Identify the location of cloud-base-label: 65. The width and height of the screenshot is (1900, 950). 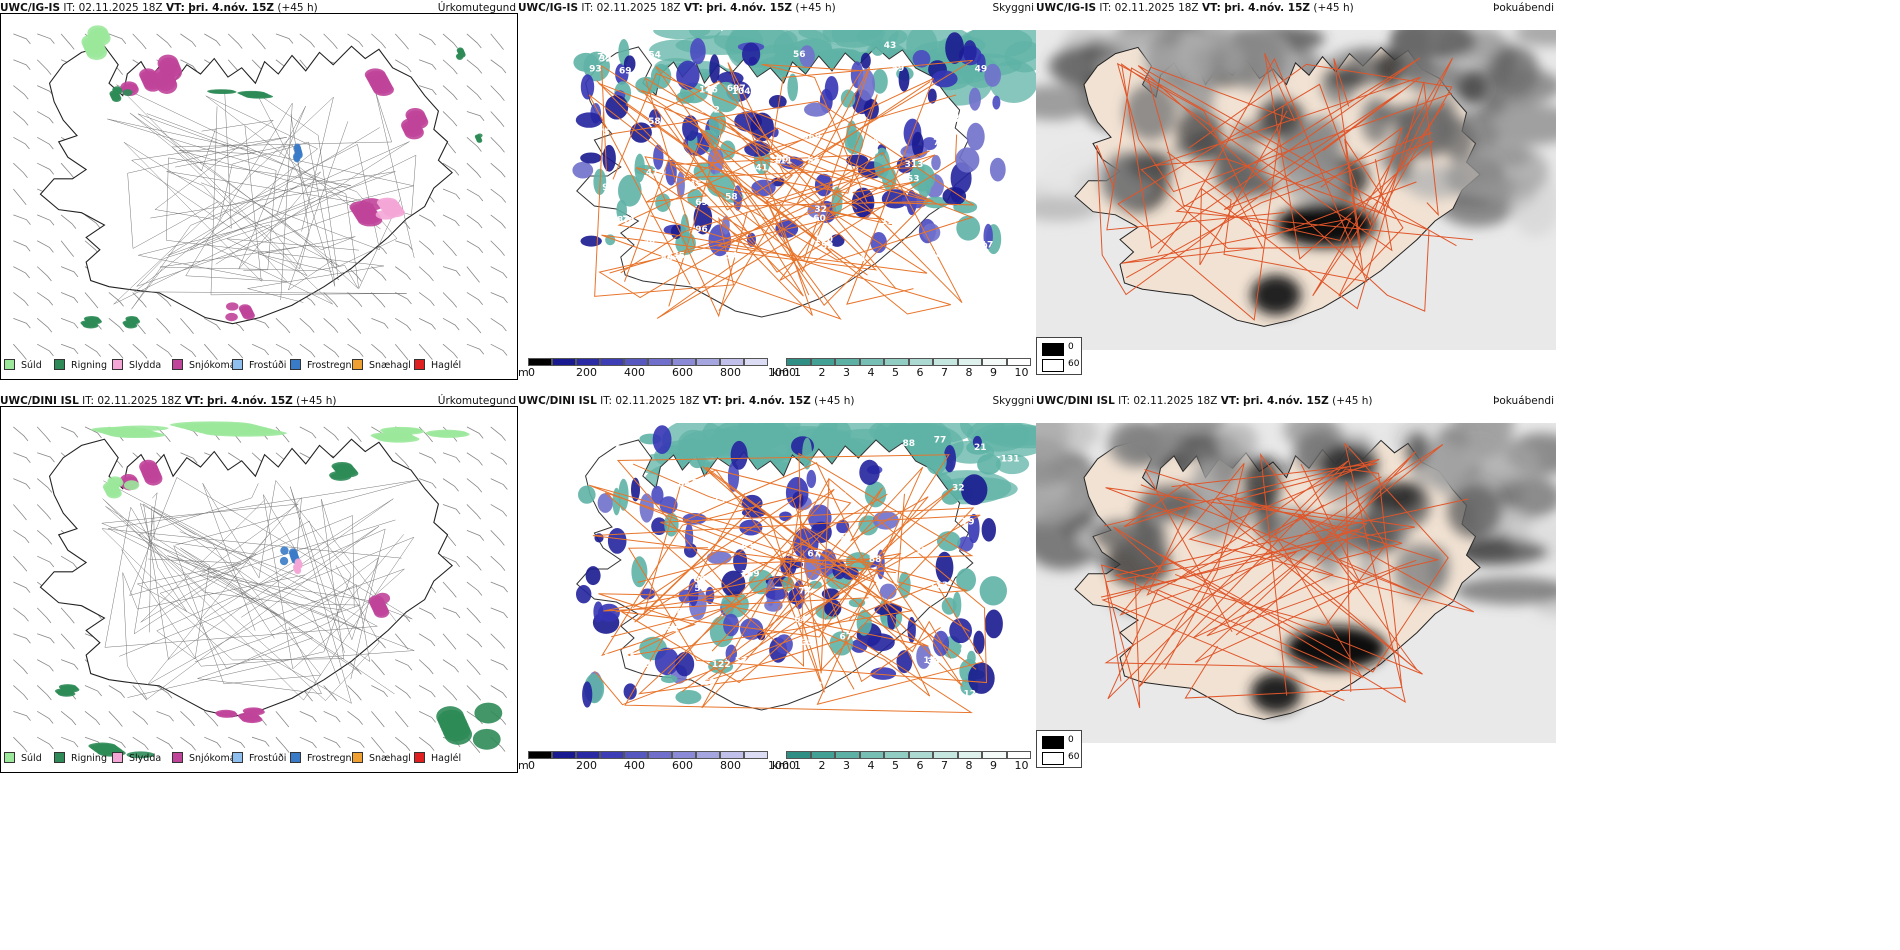
(840, 497).